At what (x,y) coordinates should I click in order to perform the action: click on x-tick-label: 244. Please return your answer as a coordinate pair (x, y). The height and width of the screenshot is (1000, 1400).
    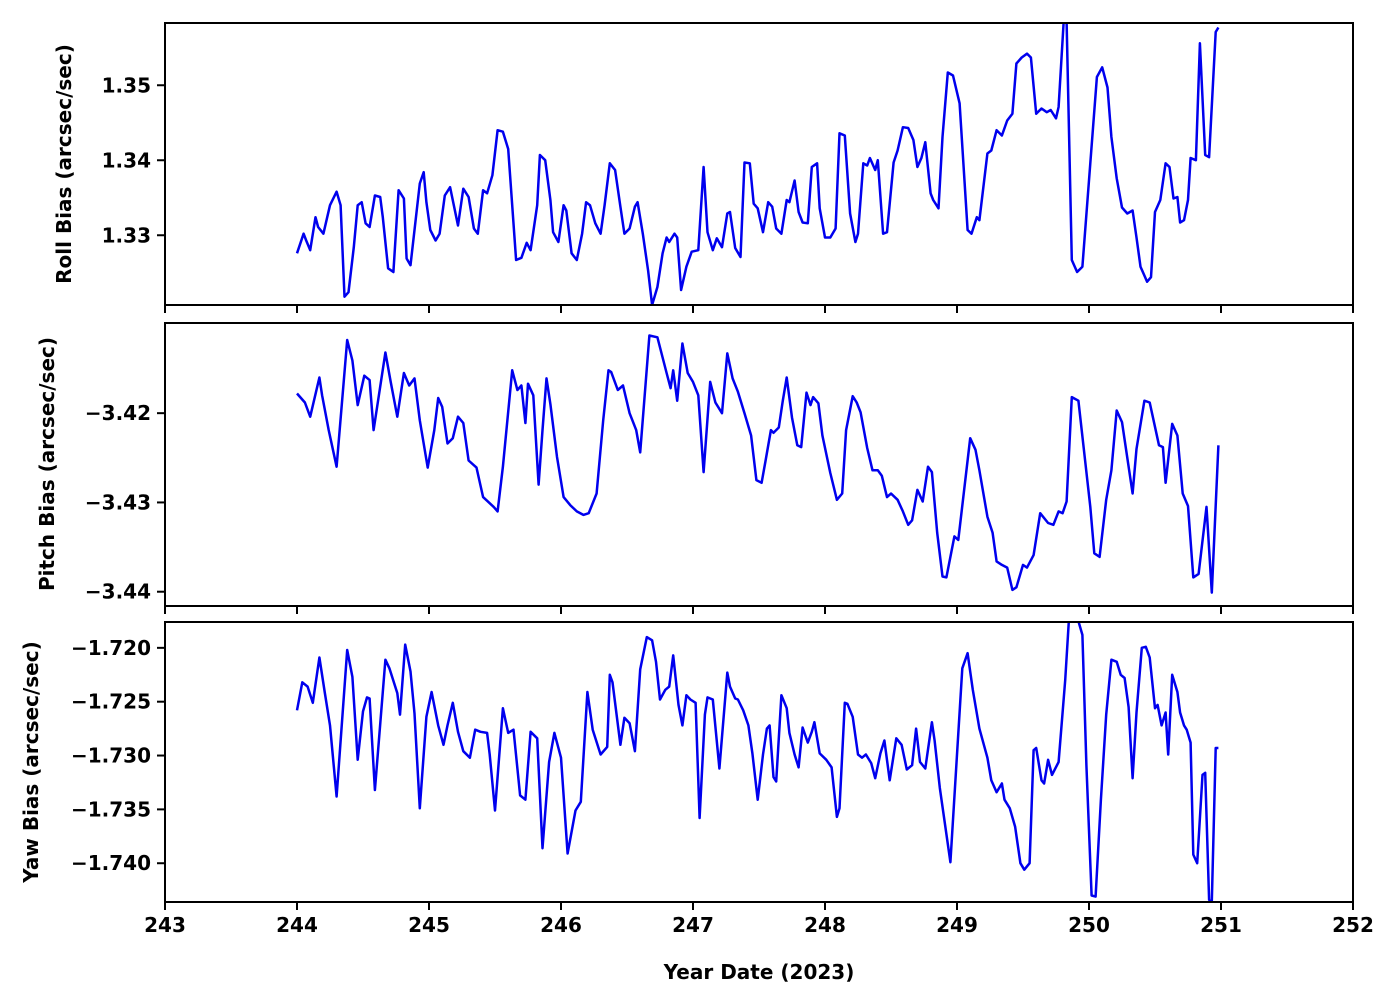
    Looking at the image, I should click on (297, 925).